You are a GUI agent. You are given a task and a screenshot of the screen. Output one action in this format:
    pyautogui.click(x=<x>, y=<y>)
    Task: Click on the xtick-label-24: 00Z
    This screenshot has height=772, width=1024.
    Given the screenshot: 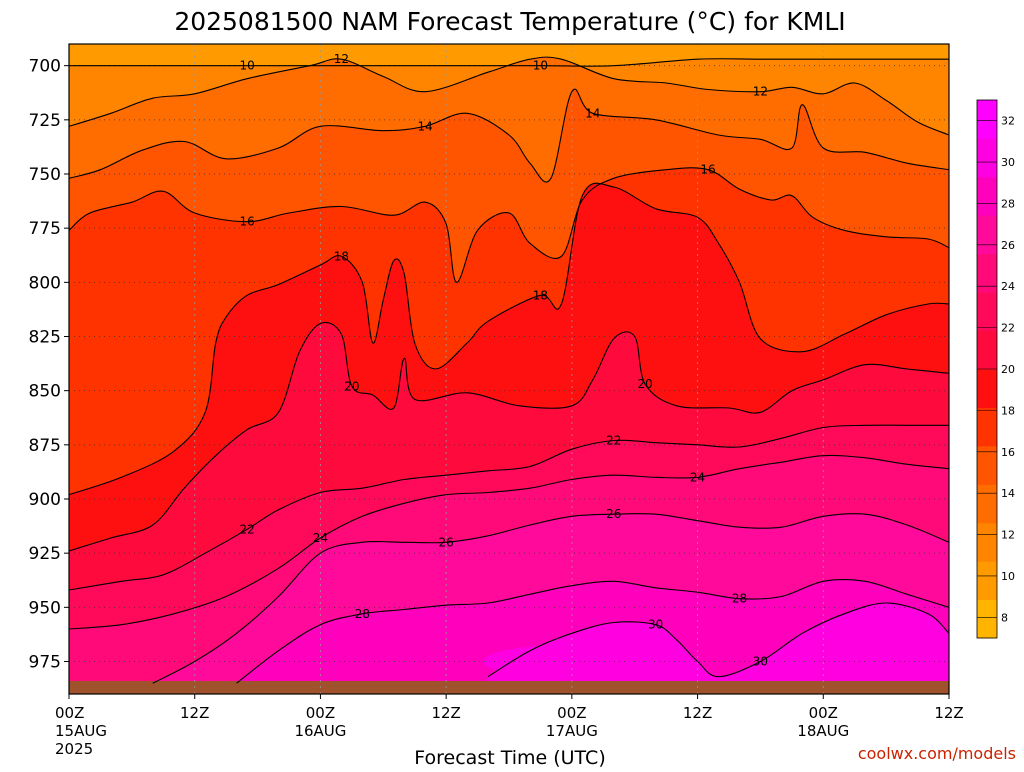 What is the action you would take?
    pyautogui.click(x=320, y=713)
    